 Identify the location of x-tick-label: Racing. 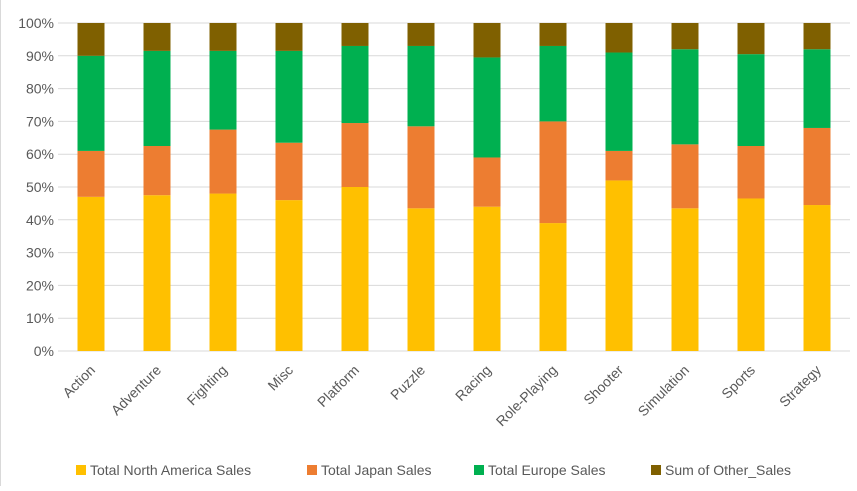
(473, 383).